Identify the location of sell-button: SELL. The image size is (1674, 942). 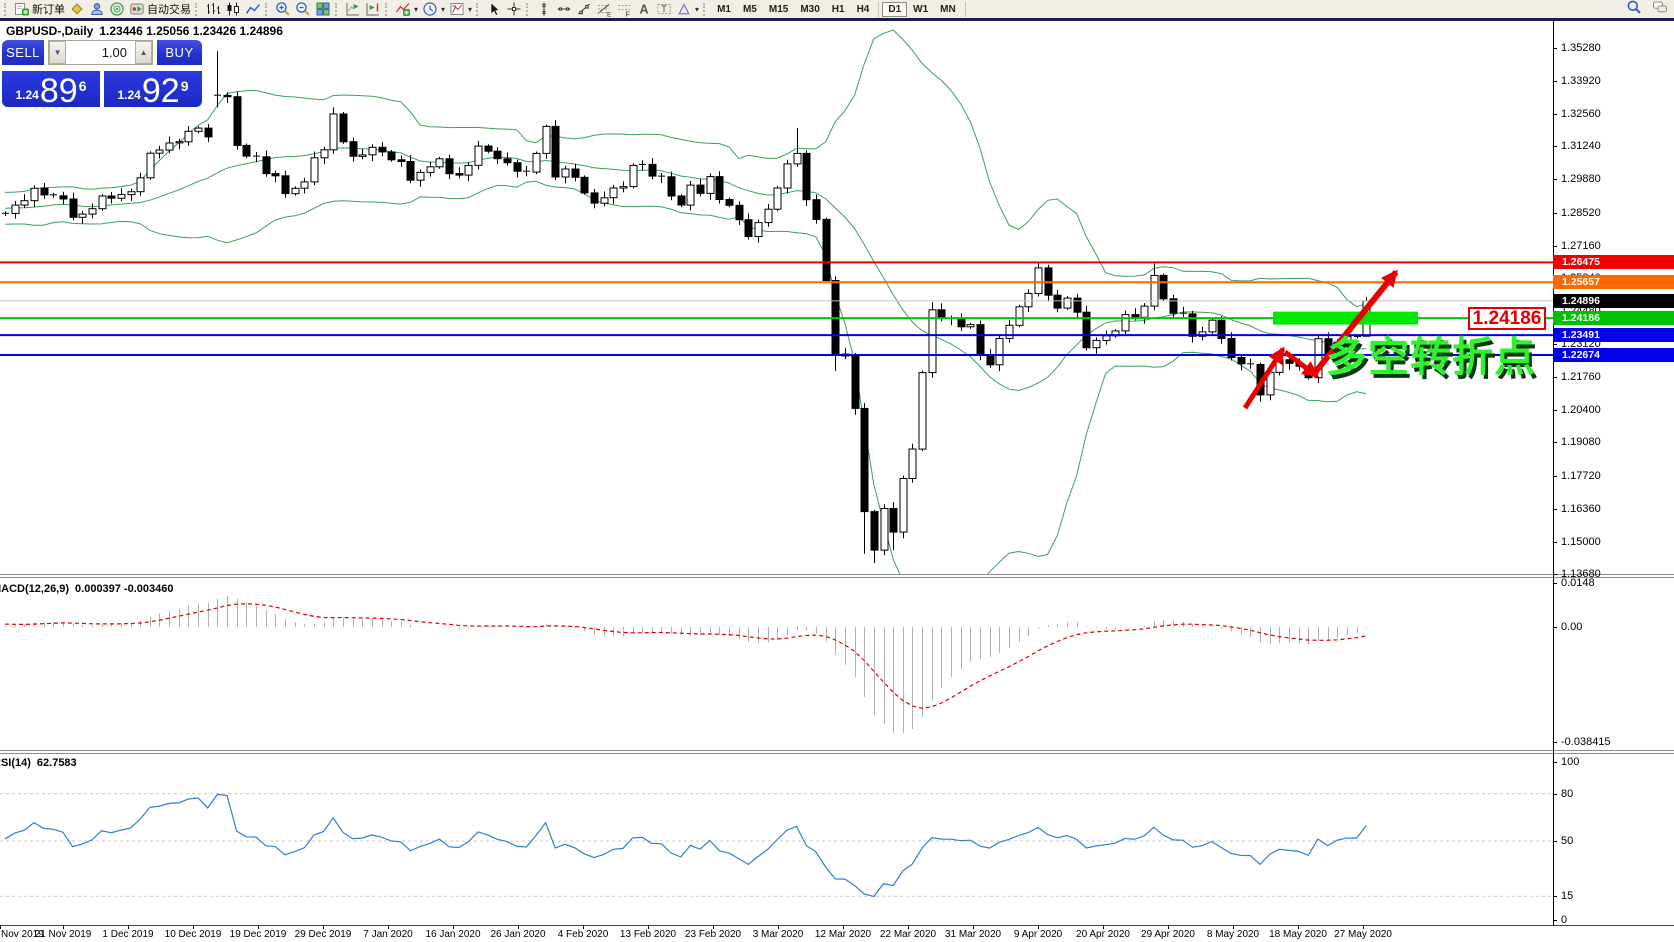
(23, 52).